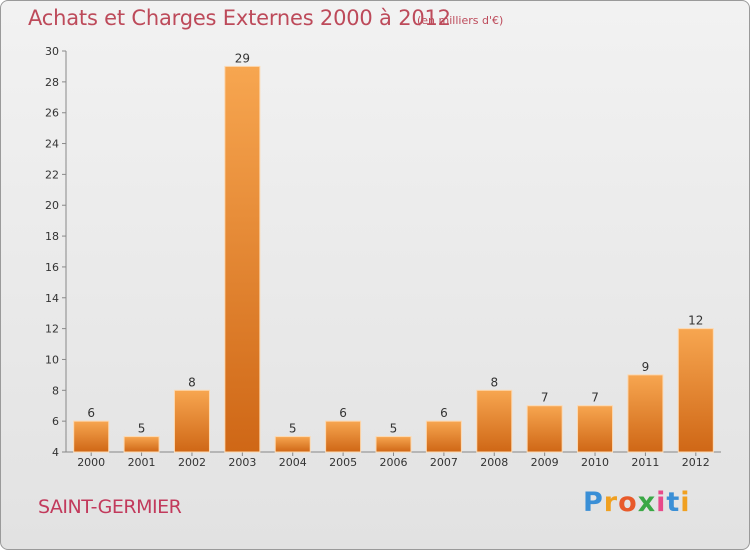 The width and height of the screenshot is (750, 550). I want to click on y-tick-label: 10, so click(52, 359).